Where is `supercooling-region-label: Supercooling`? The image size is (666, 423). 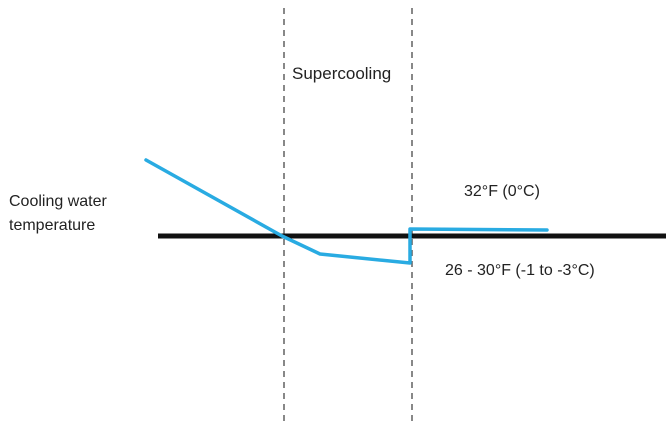 supercooling-region-label: Supercooling is located at coordinates (342, 73).